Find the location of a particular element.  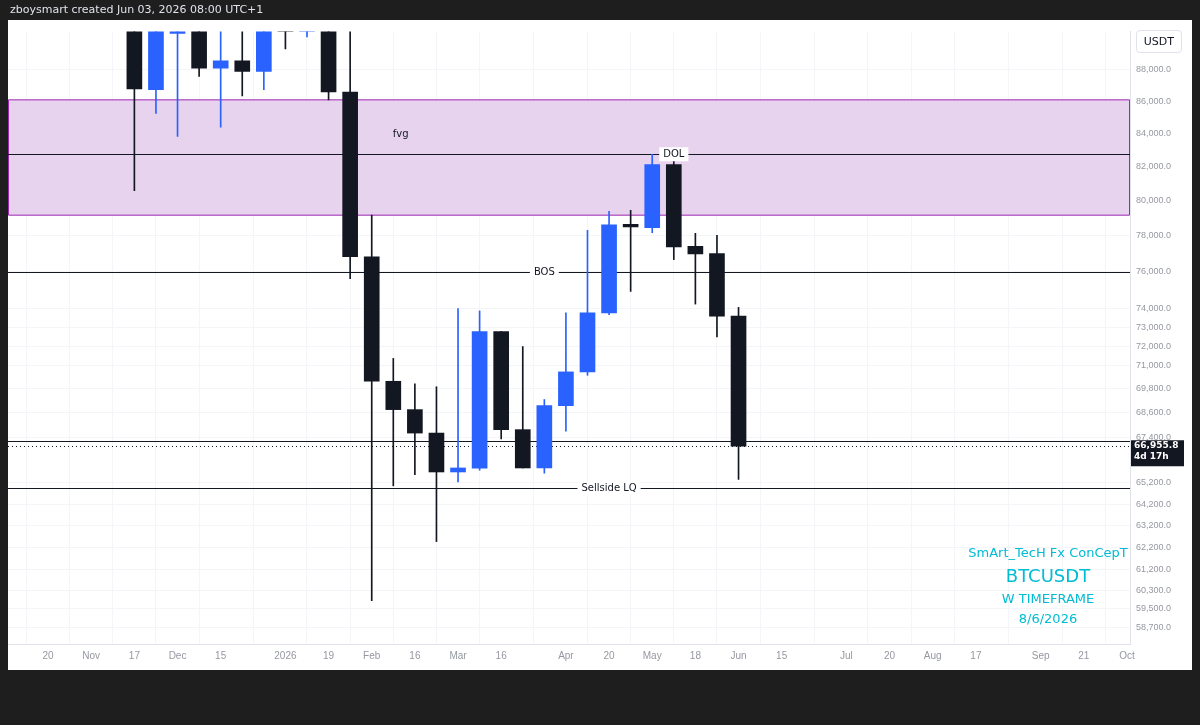

annotation: Sellside LQ is located at coordinates (609, 487).